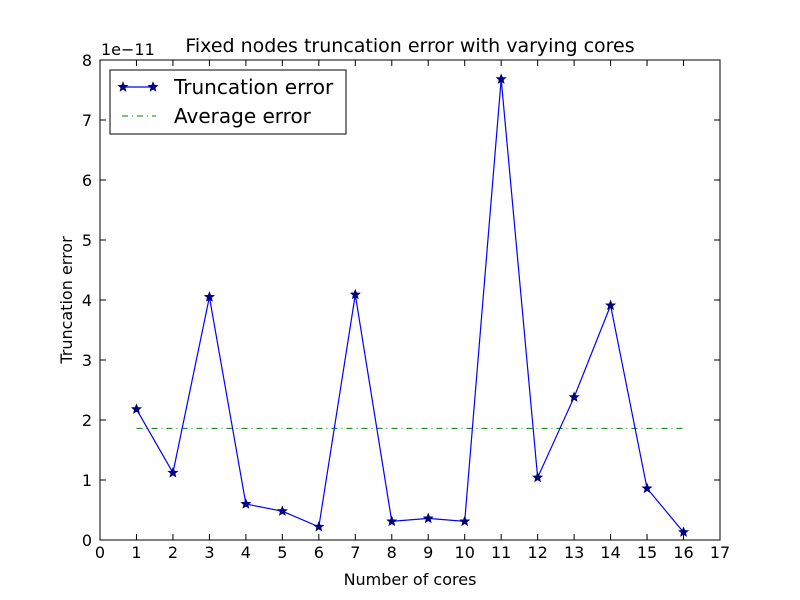 Image resolution: width=800 pixels, height=600 pixels. Describe the element at coordinates (610, 552) in the screenshot. I see `x-tick-label: 14` at that location.